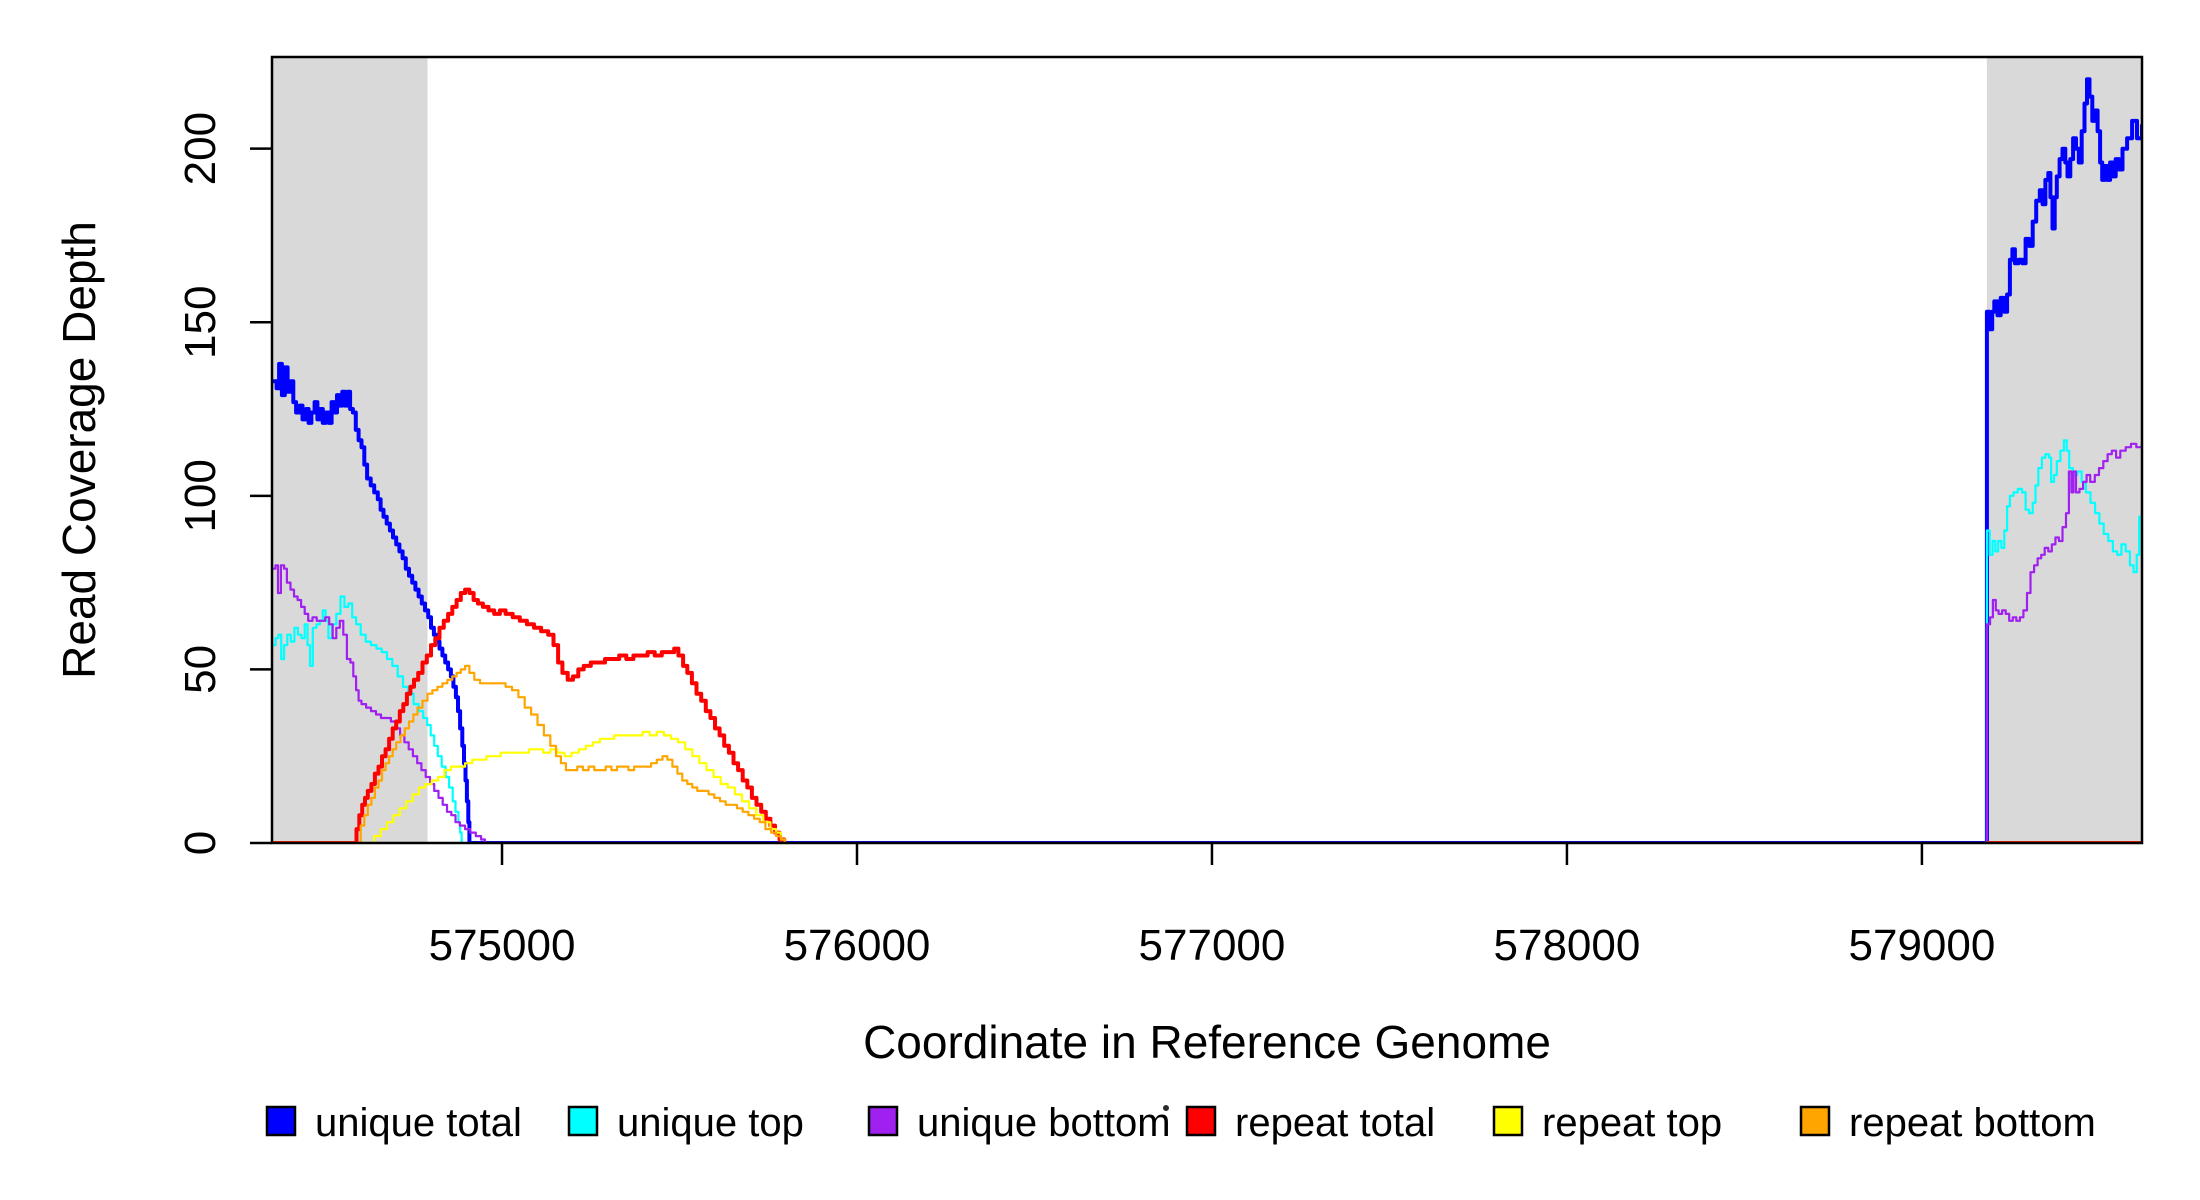  What do you see at coordinates (1166, 1108) in the screenshot?
I see `stray-dot` at bounding box center [1166, 1108].